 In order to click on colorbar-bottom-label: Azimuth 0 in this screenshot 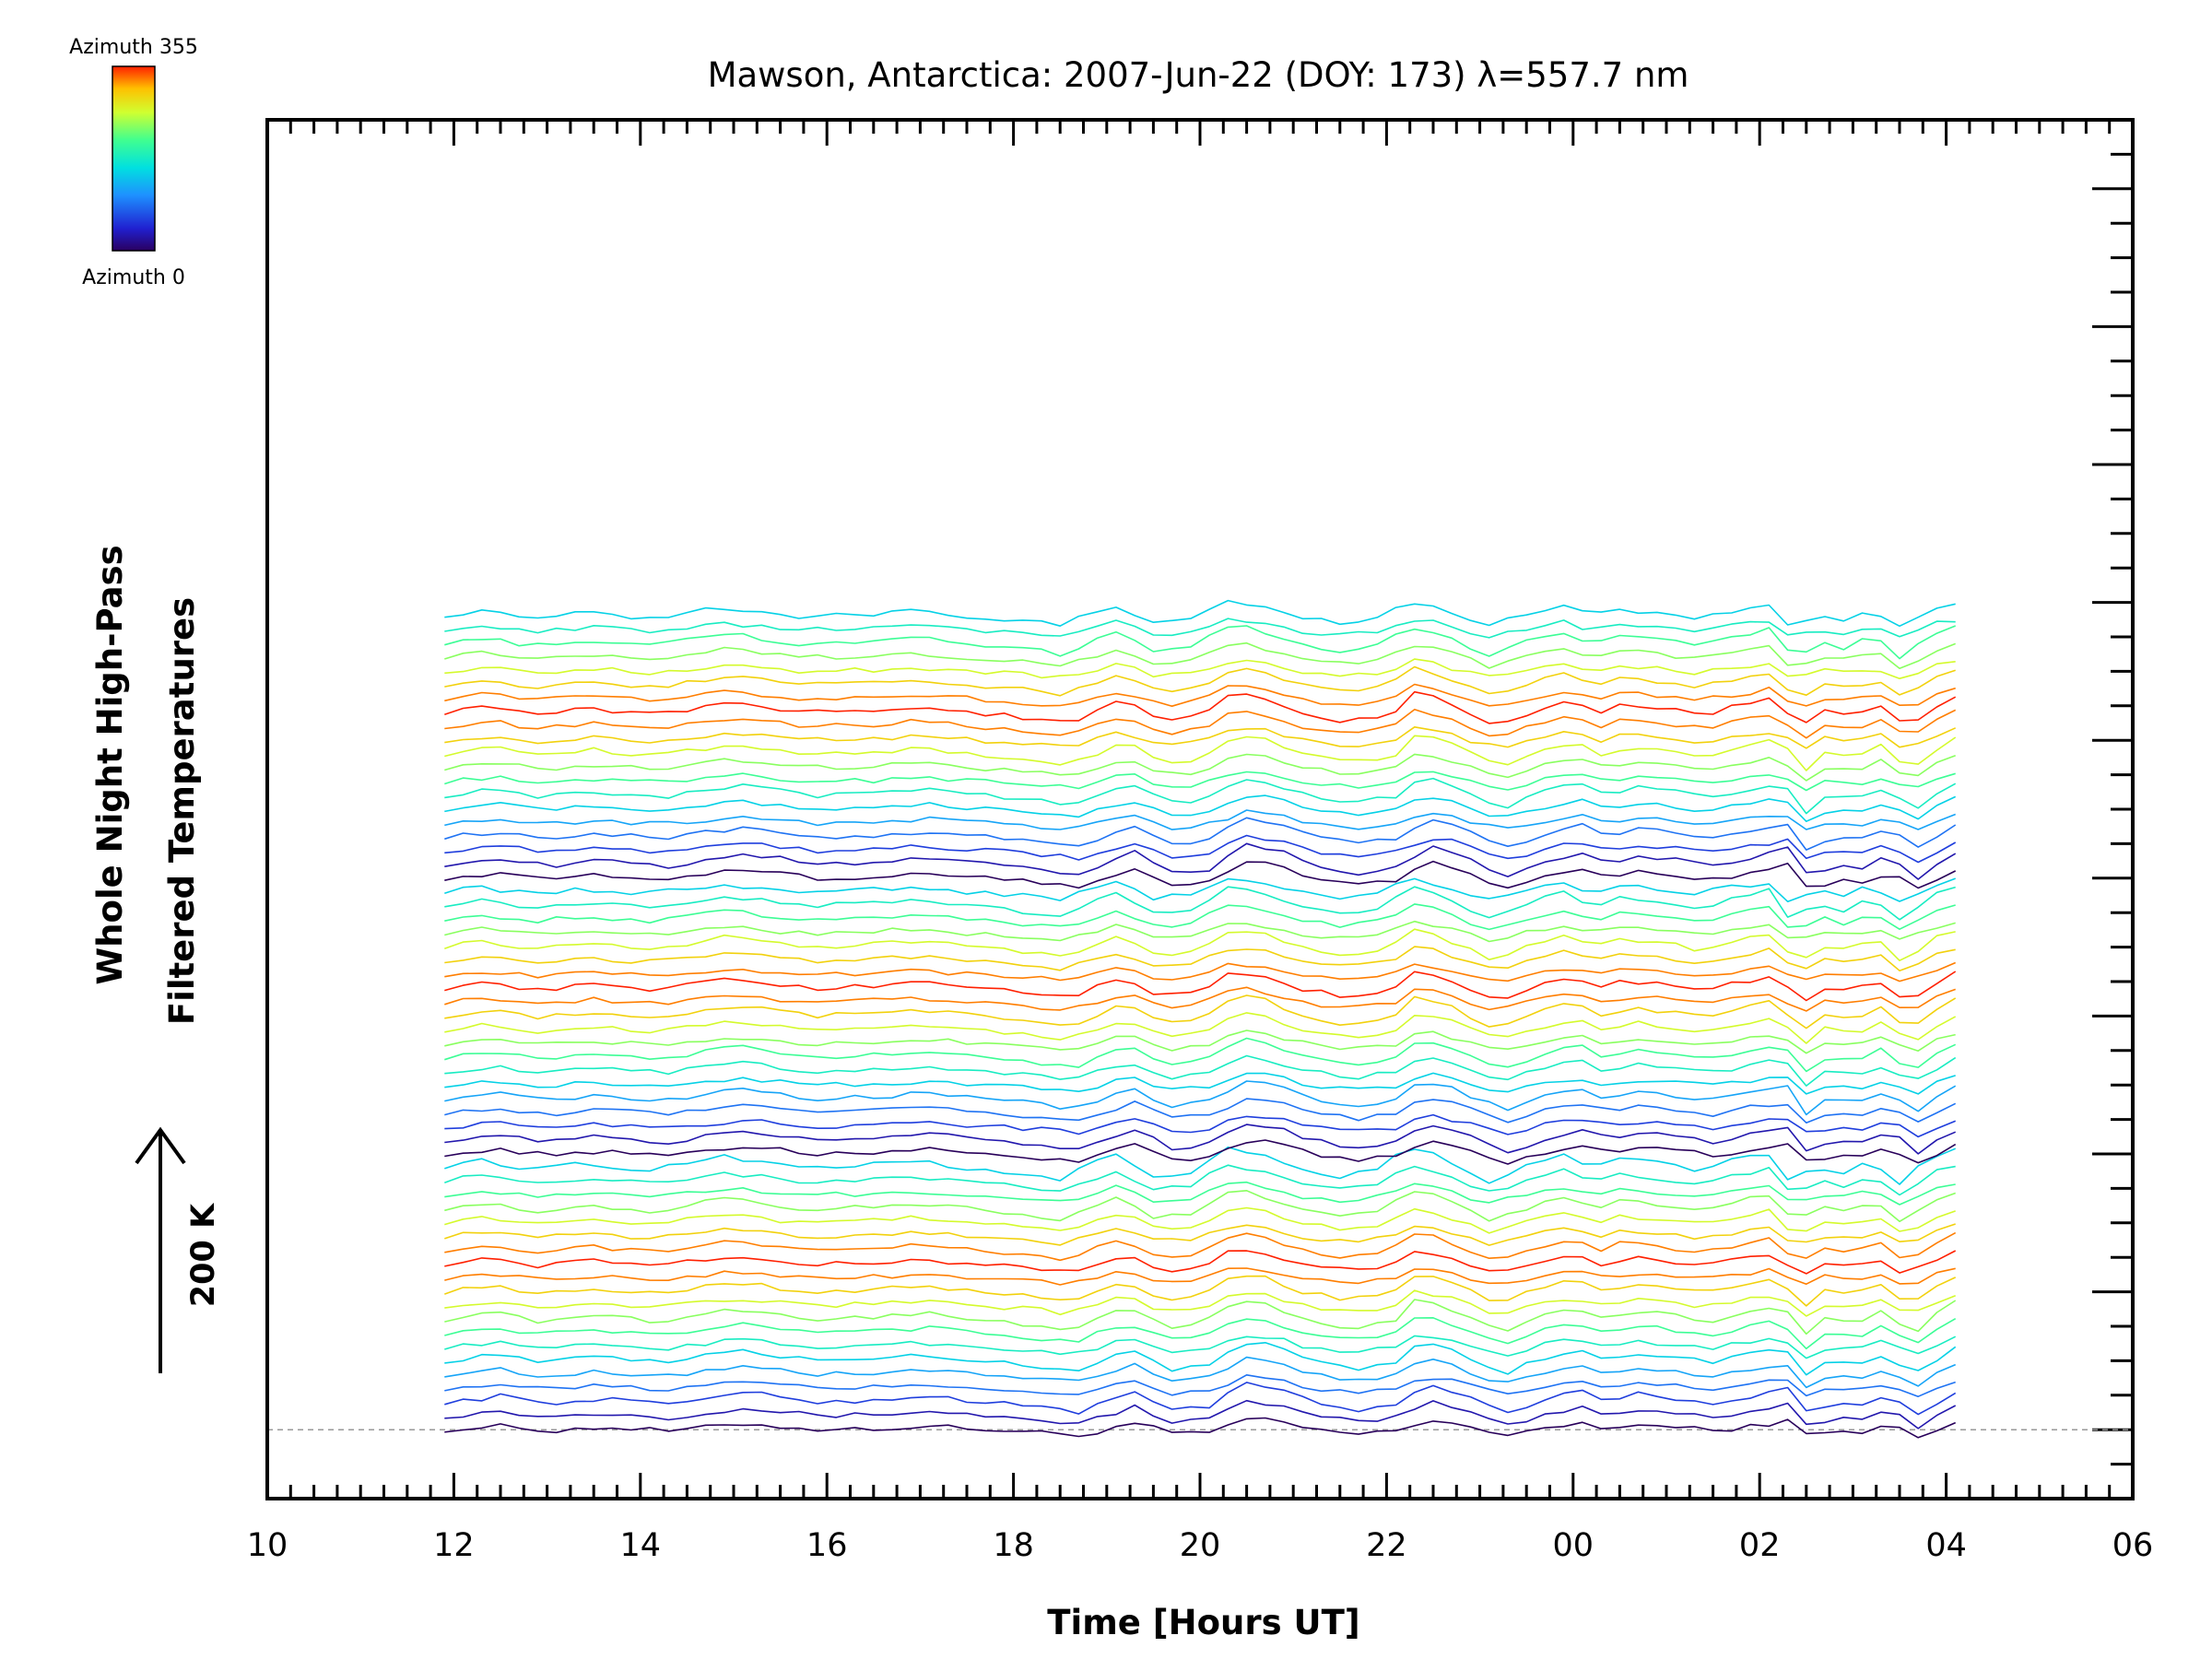, I will do `click(133, 277)`.